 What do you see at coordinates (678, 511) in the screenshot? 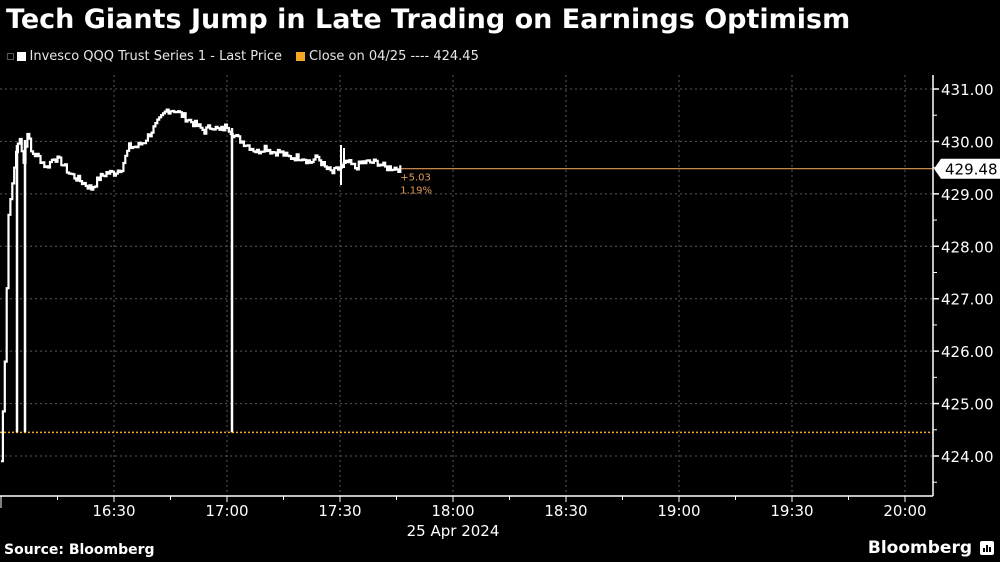
I see `svg-text: 19:00` at bounding box center [678, 511].